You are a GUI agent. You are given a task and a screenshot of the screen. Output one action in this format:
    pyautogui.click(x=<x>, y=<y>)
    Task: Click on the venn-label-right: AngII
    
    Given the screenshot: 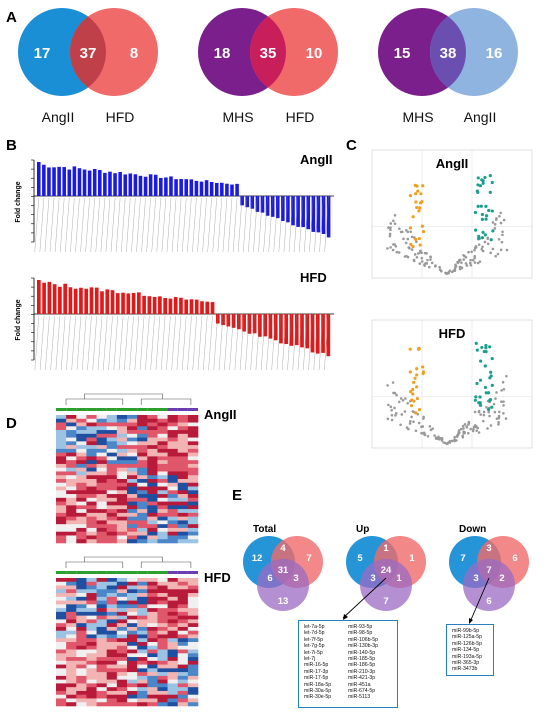 What is the action you would take?
    pyautogui.click(x=480, y=117)
    